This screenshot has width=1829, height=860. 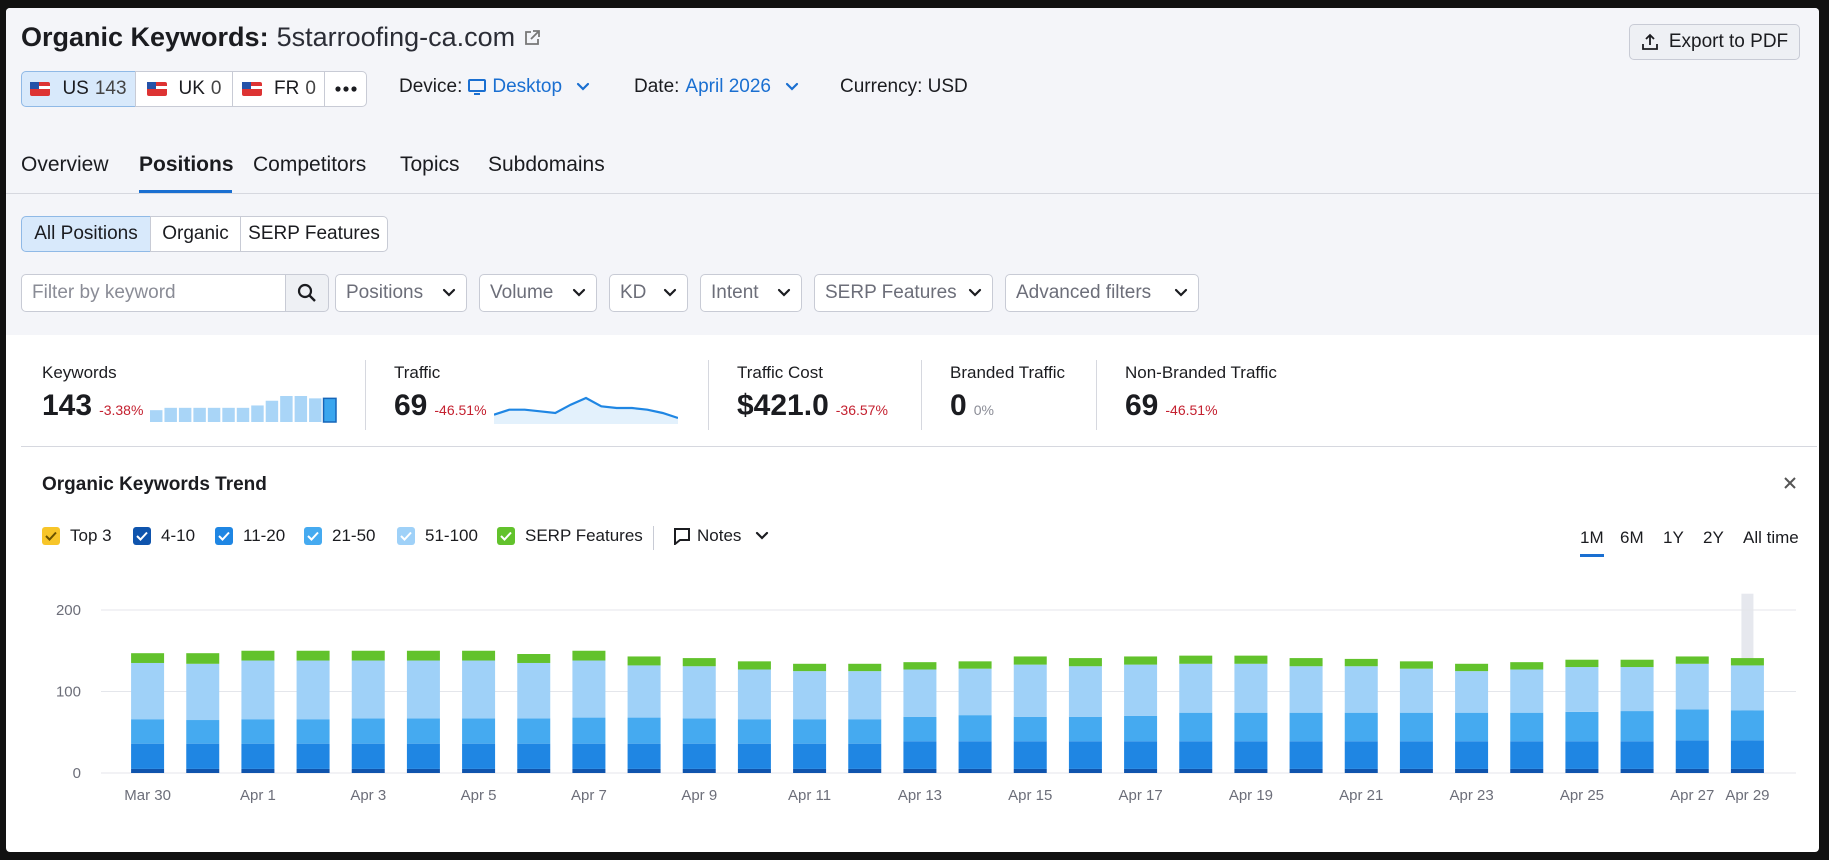 I want to click on filter-label: KD, so click(x=633, y=292).